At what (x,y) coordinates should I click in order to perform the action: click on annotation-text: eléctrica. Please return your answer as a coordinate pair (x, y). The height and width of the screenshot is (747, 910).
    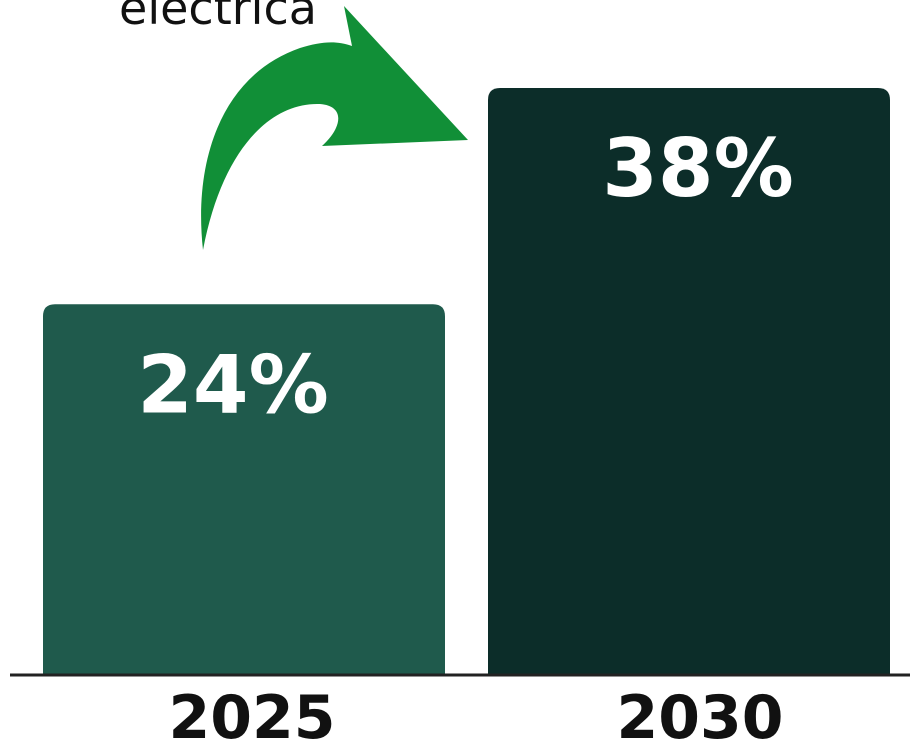
    Looking at the image, I should click on (218, 17).